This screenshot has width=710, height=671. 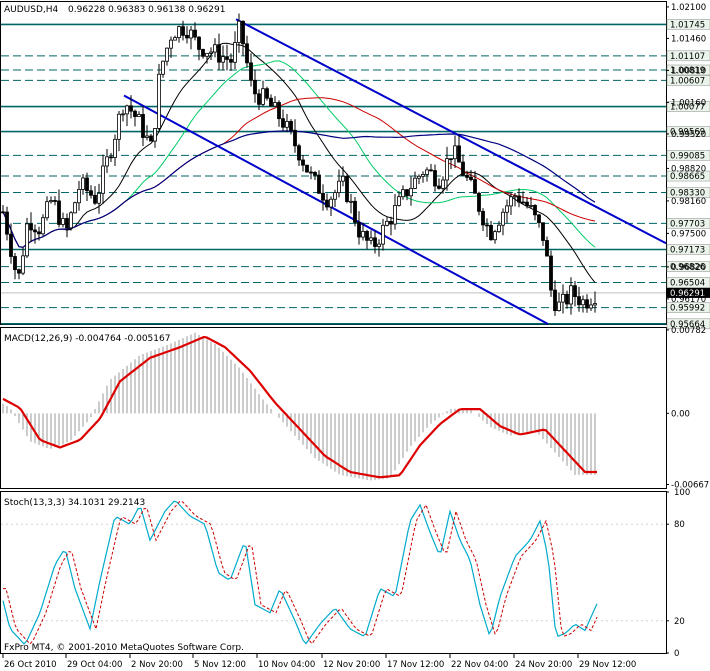 I want to click on symbol-label: AUDUSD,H4, so click(x=31, y=10).